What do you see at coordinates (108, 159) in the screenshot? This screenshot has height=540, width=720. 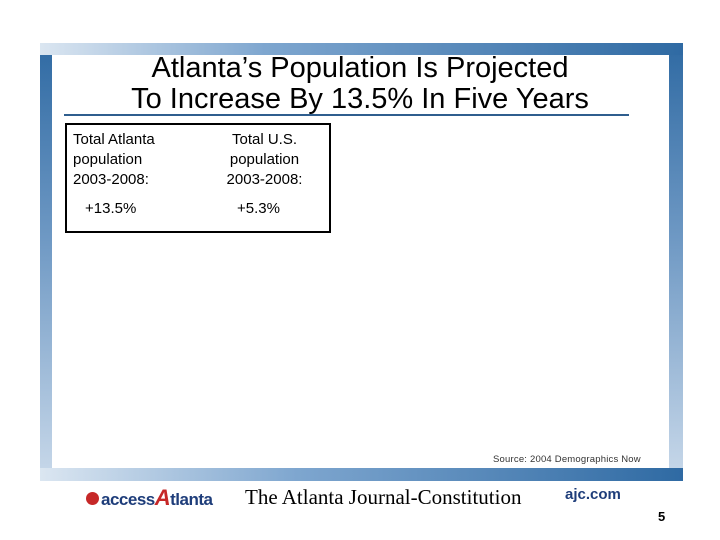 I see `atlanta-label-line2: population` at bounding box center [108, 159].